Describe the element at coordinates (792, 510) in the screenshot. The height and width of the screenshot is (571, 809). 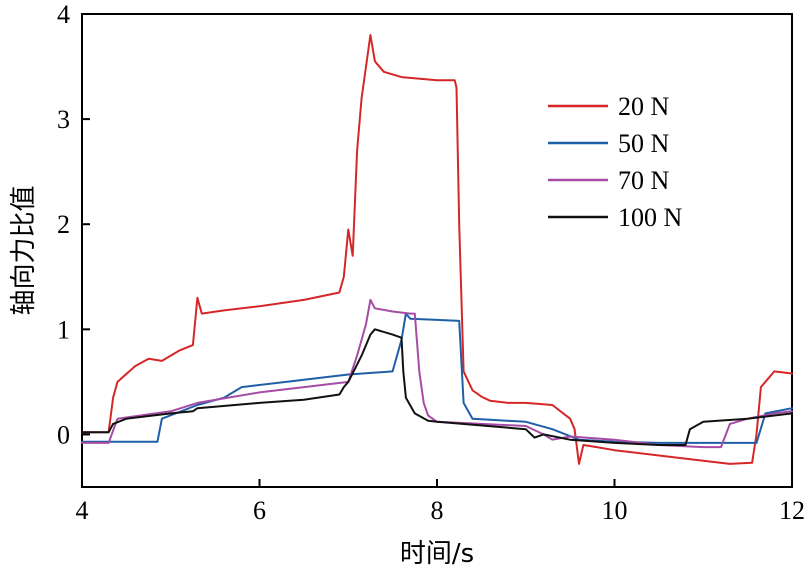
I see `x-tick-label: 12` at that location.